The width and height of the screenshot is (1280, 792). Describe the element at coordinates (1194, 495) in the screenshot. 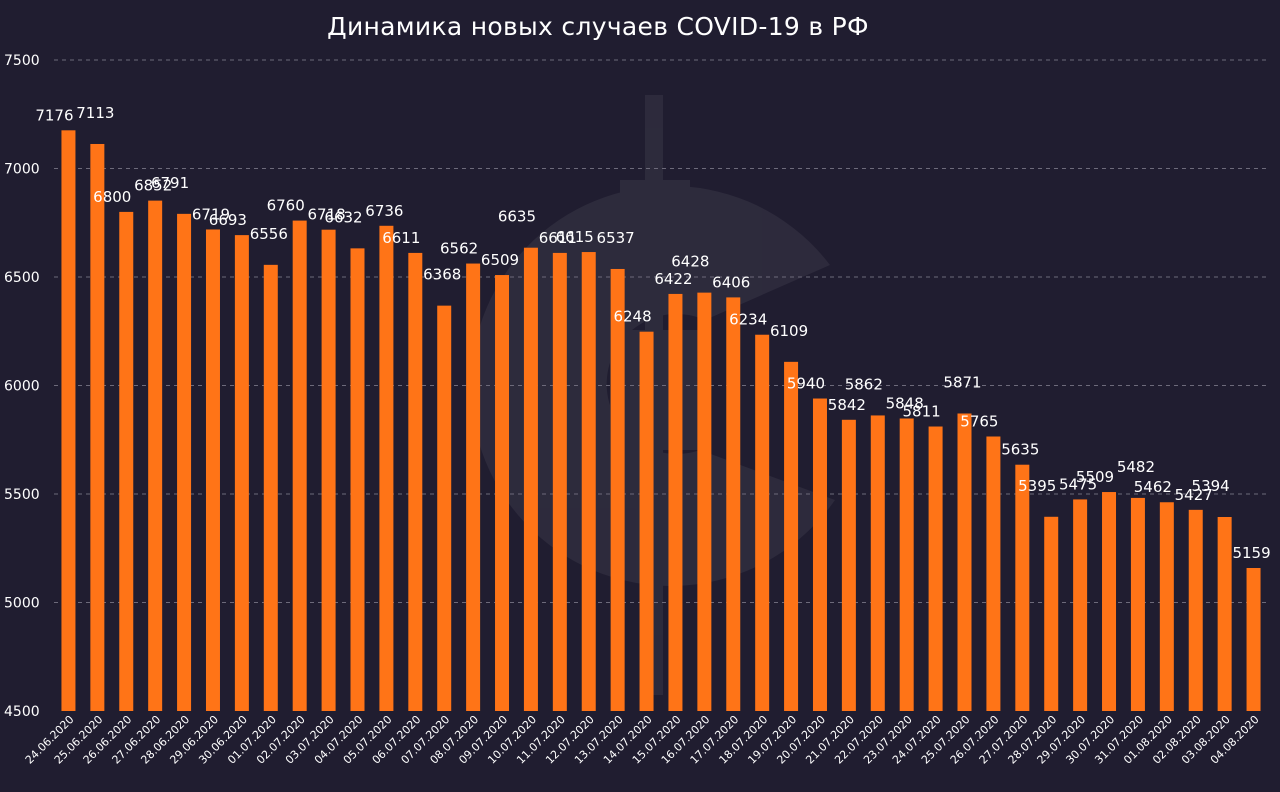

I see `data-label: 5427` at that location.